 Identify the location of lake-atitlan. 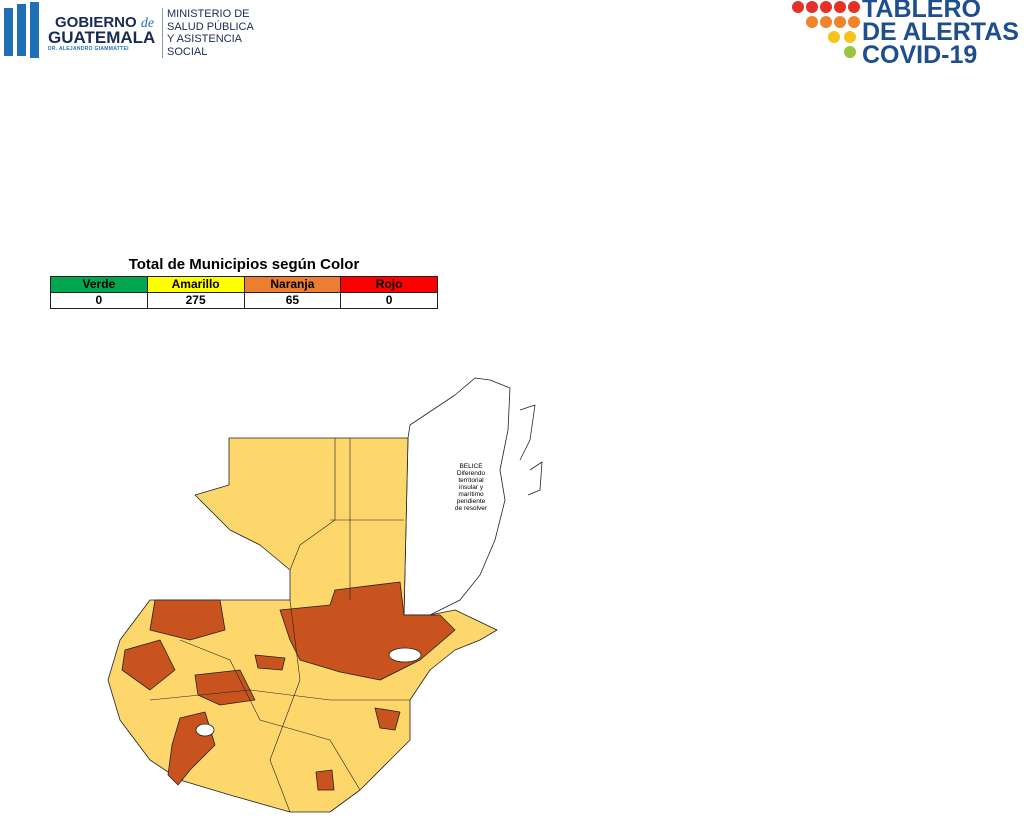
(205, 730).